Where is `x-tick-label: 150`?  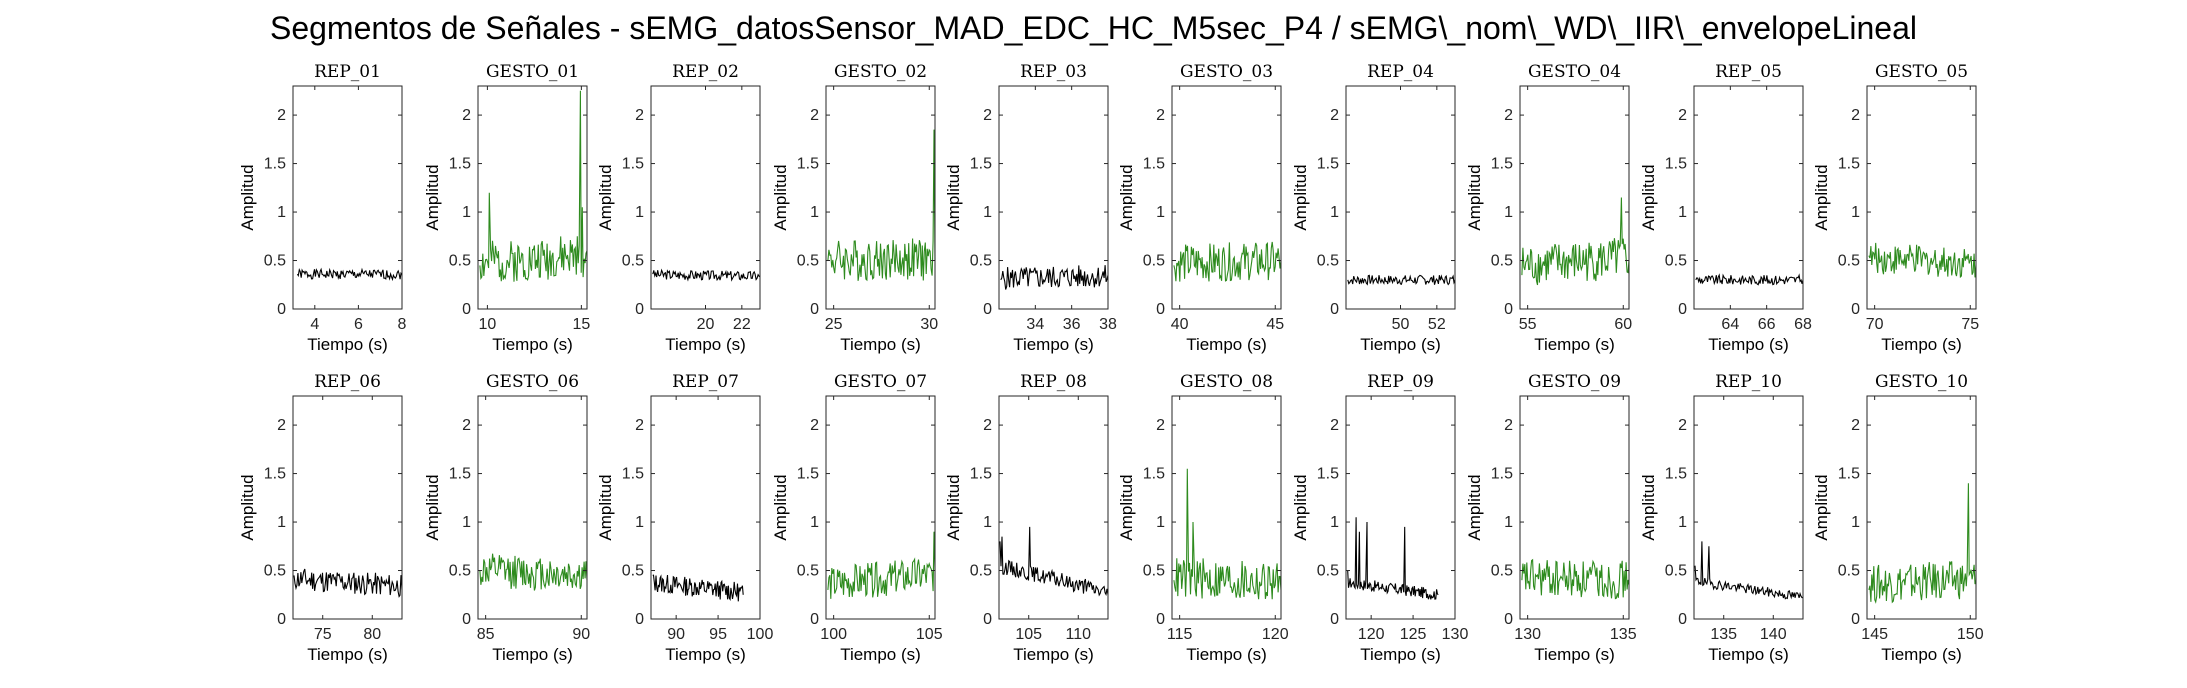
x-tick-label: 150 is located at coordinates (1970, 634).